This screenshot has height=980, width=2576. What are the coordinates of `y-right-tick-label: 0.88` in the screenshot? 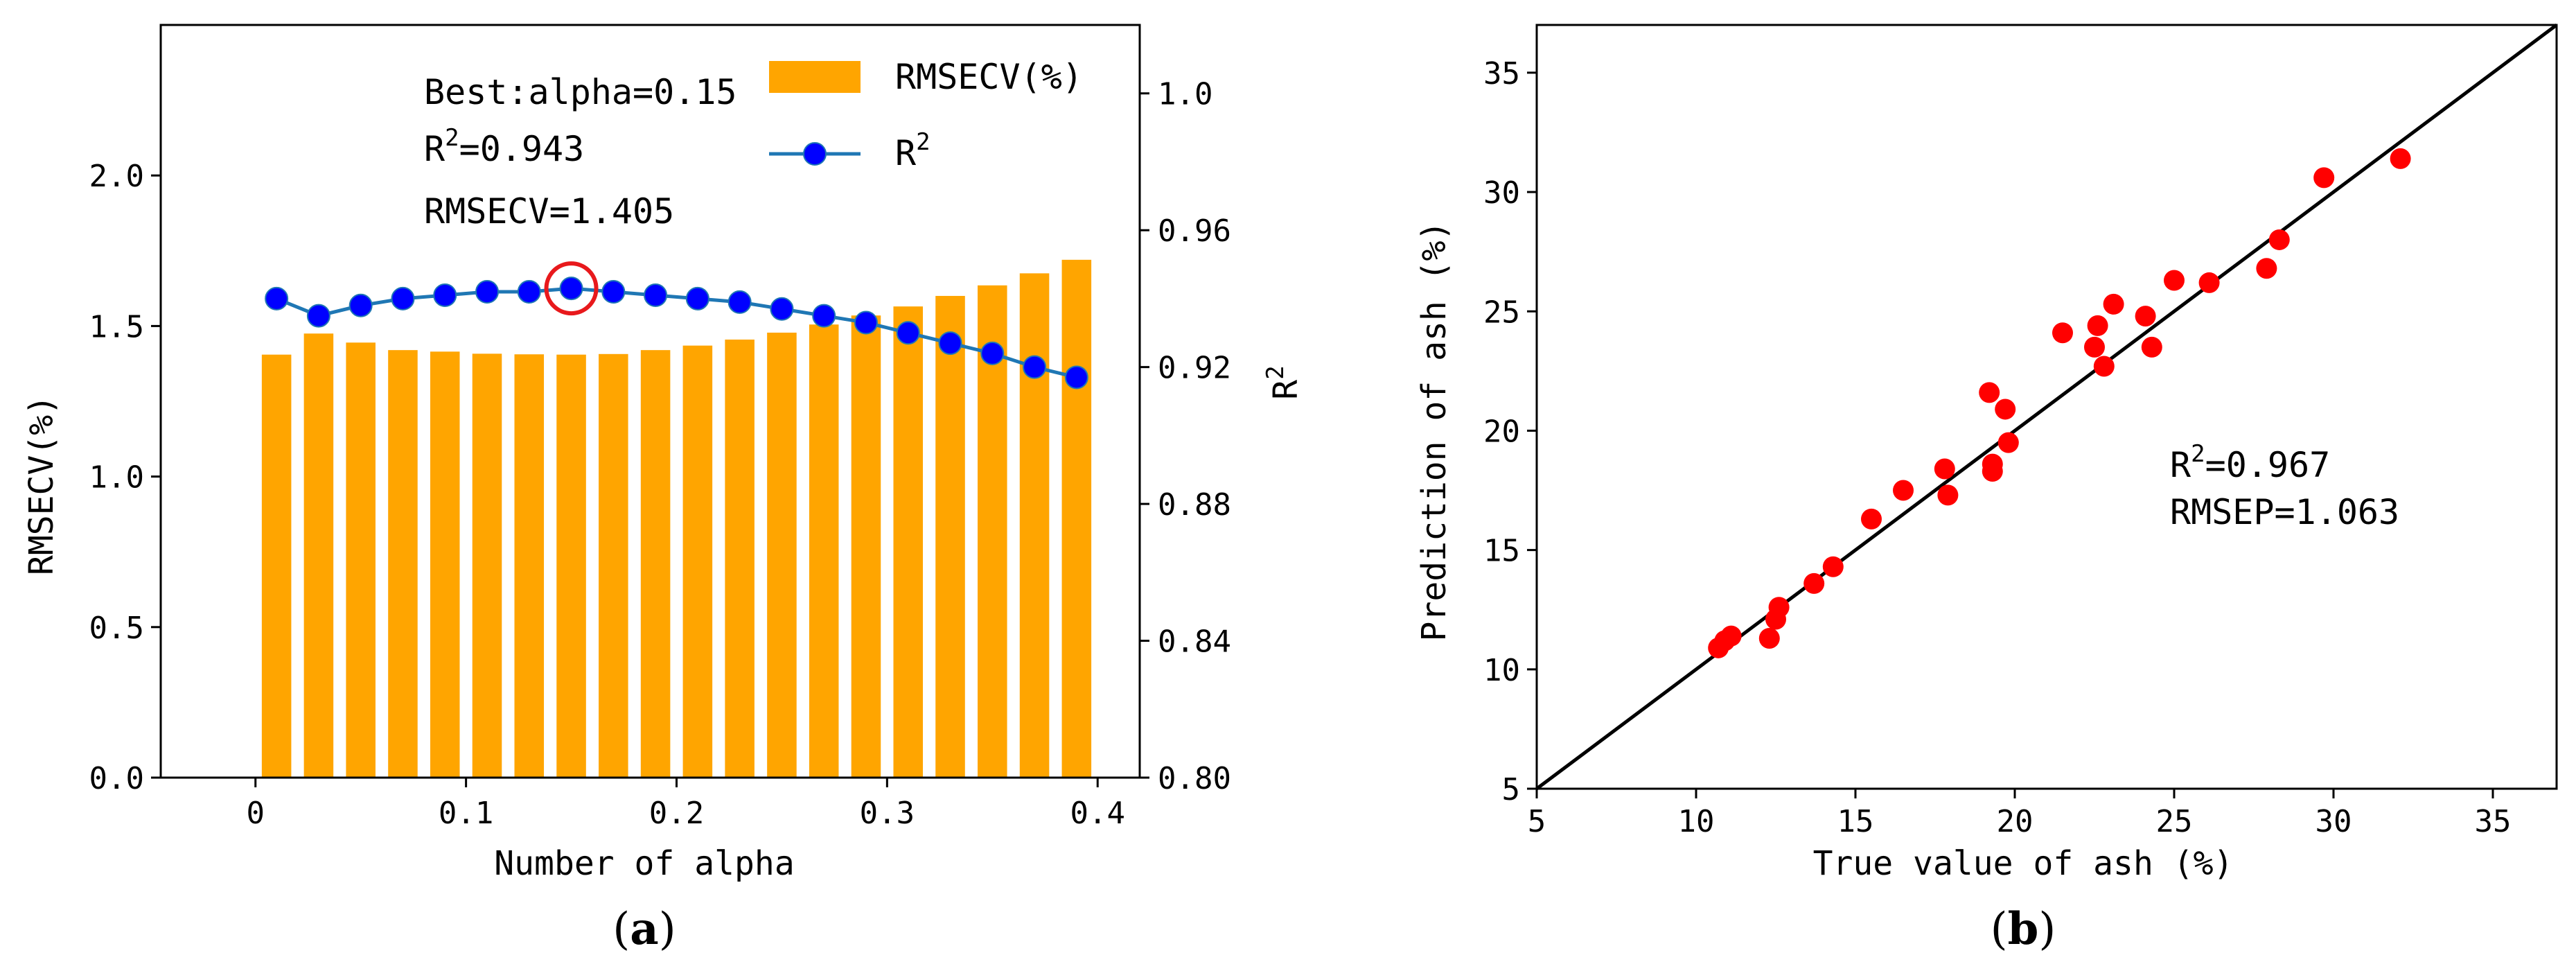 It's located at (1194, 505).